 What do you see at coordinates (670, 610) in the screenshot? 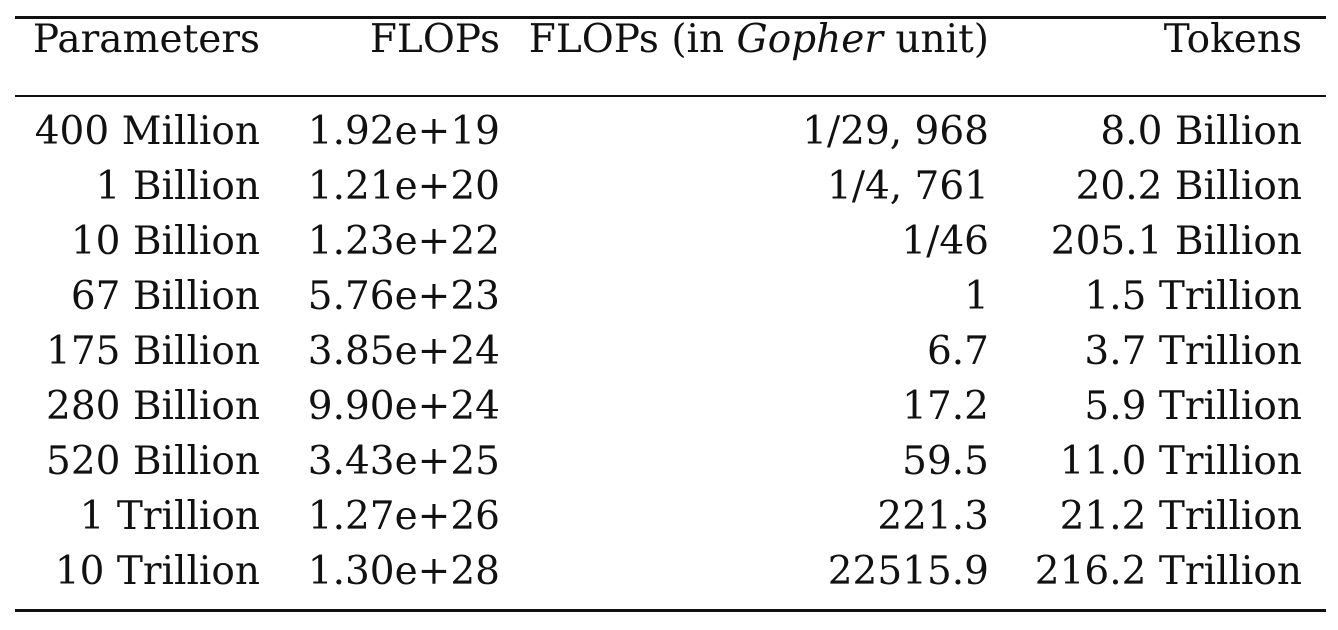
I see `bottom-rule` at bounding box center [670, 610].